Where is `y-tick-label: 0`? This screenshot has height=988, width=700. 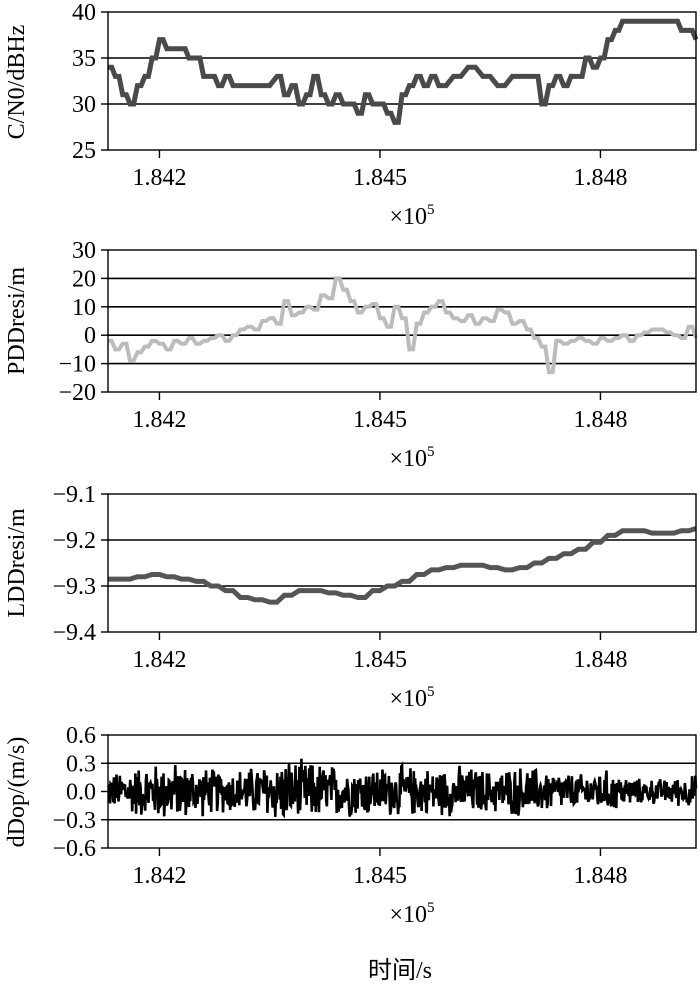
y-tick-label: 0 is located at coordinates (90, 336).